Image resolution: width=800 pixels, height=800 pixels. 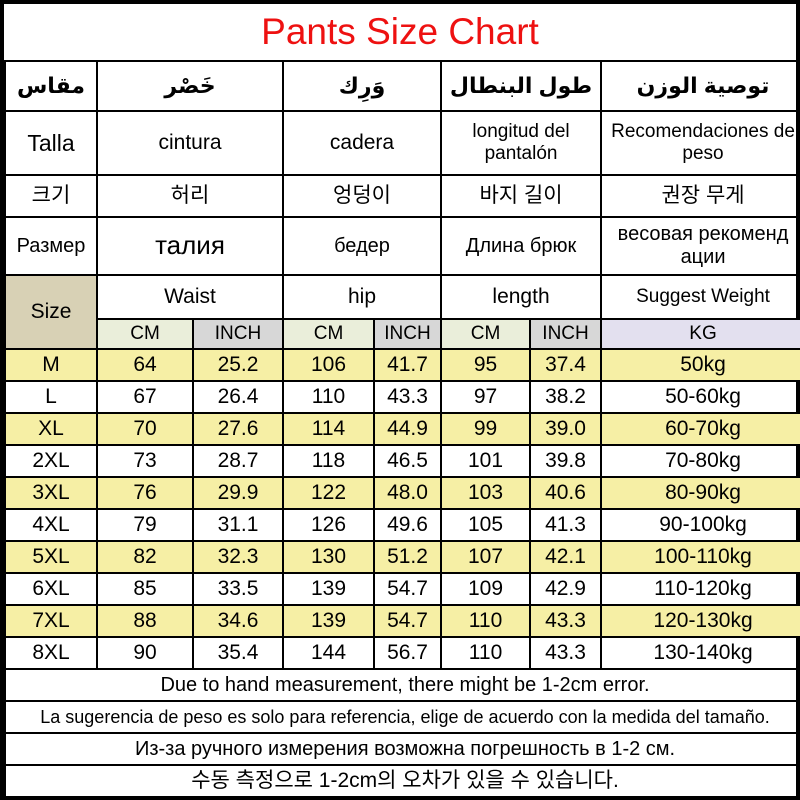 What do you see at coordinates (362, 297) in the screenshot?
I see `header-english-hip: hip` at bounding box center [362, 297].